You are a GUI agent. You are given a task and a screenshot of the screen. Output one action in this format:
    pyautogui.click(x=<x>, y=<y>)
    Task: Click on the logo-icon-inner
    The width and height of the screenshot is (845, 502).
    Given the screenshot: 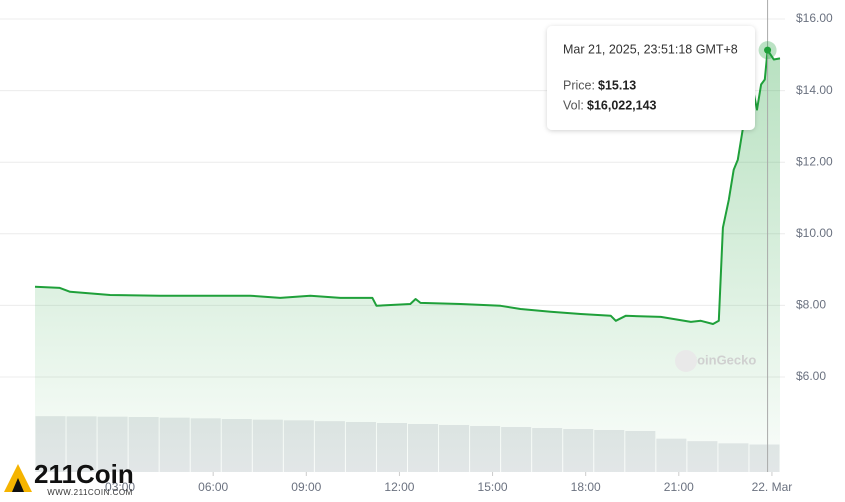 What is the action you would take?
    pyautogui.click(x=18, y=485)
    